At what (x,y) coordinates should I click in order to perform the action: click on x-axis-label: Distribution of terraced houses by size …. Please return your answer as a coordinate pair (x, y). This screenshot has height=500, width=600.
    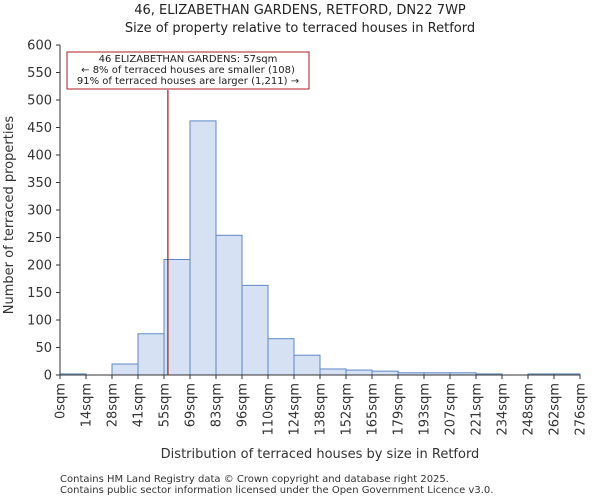
    Looking at the image, I should click on (320, 454).